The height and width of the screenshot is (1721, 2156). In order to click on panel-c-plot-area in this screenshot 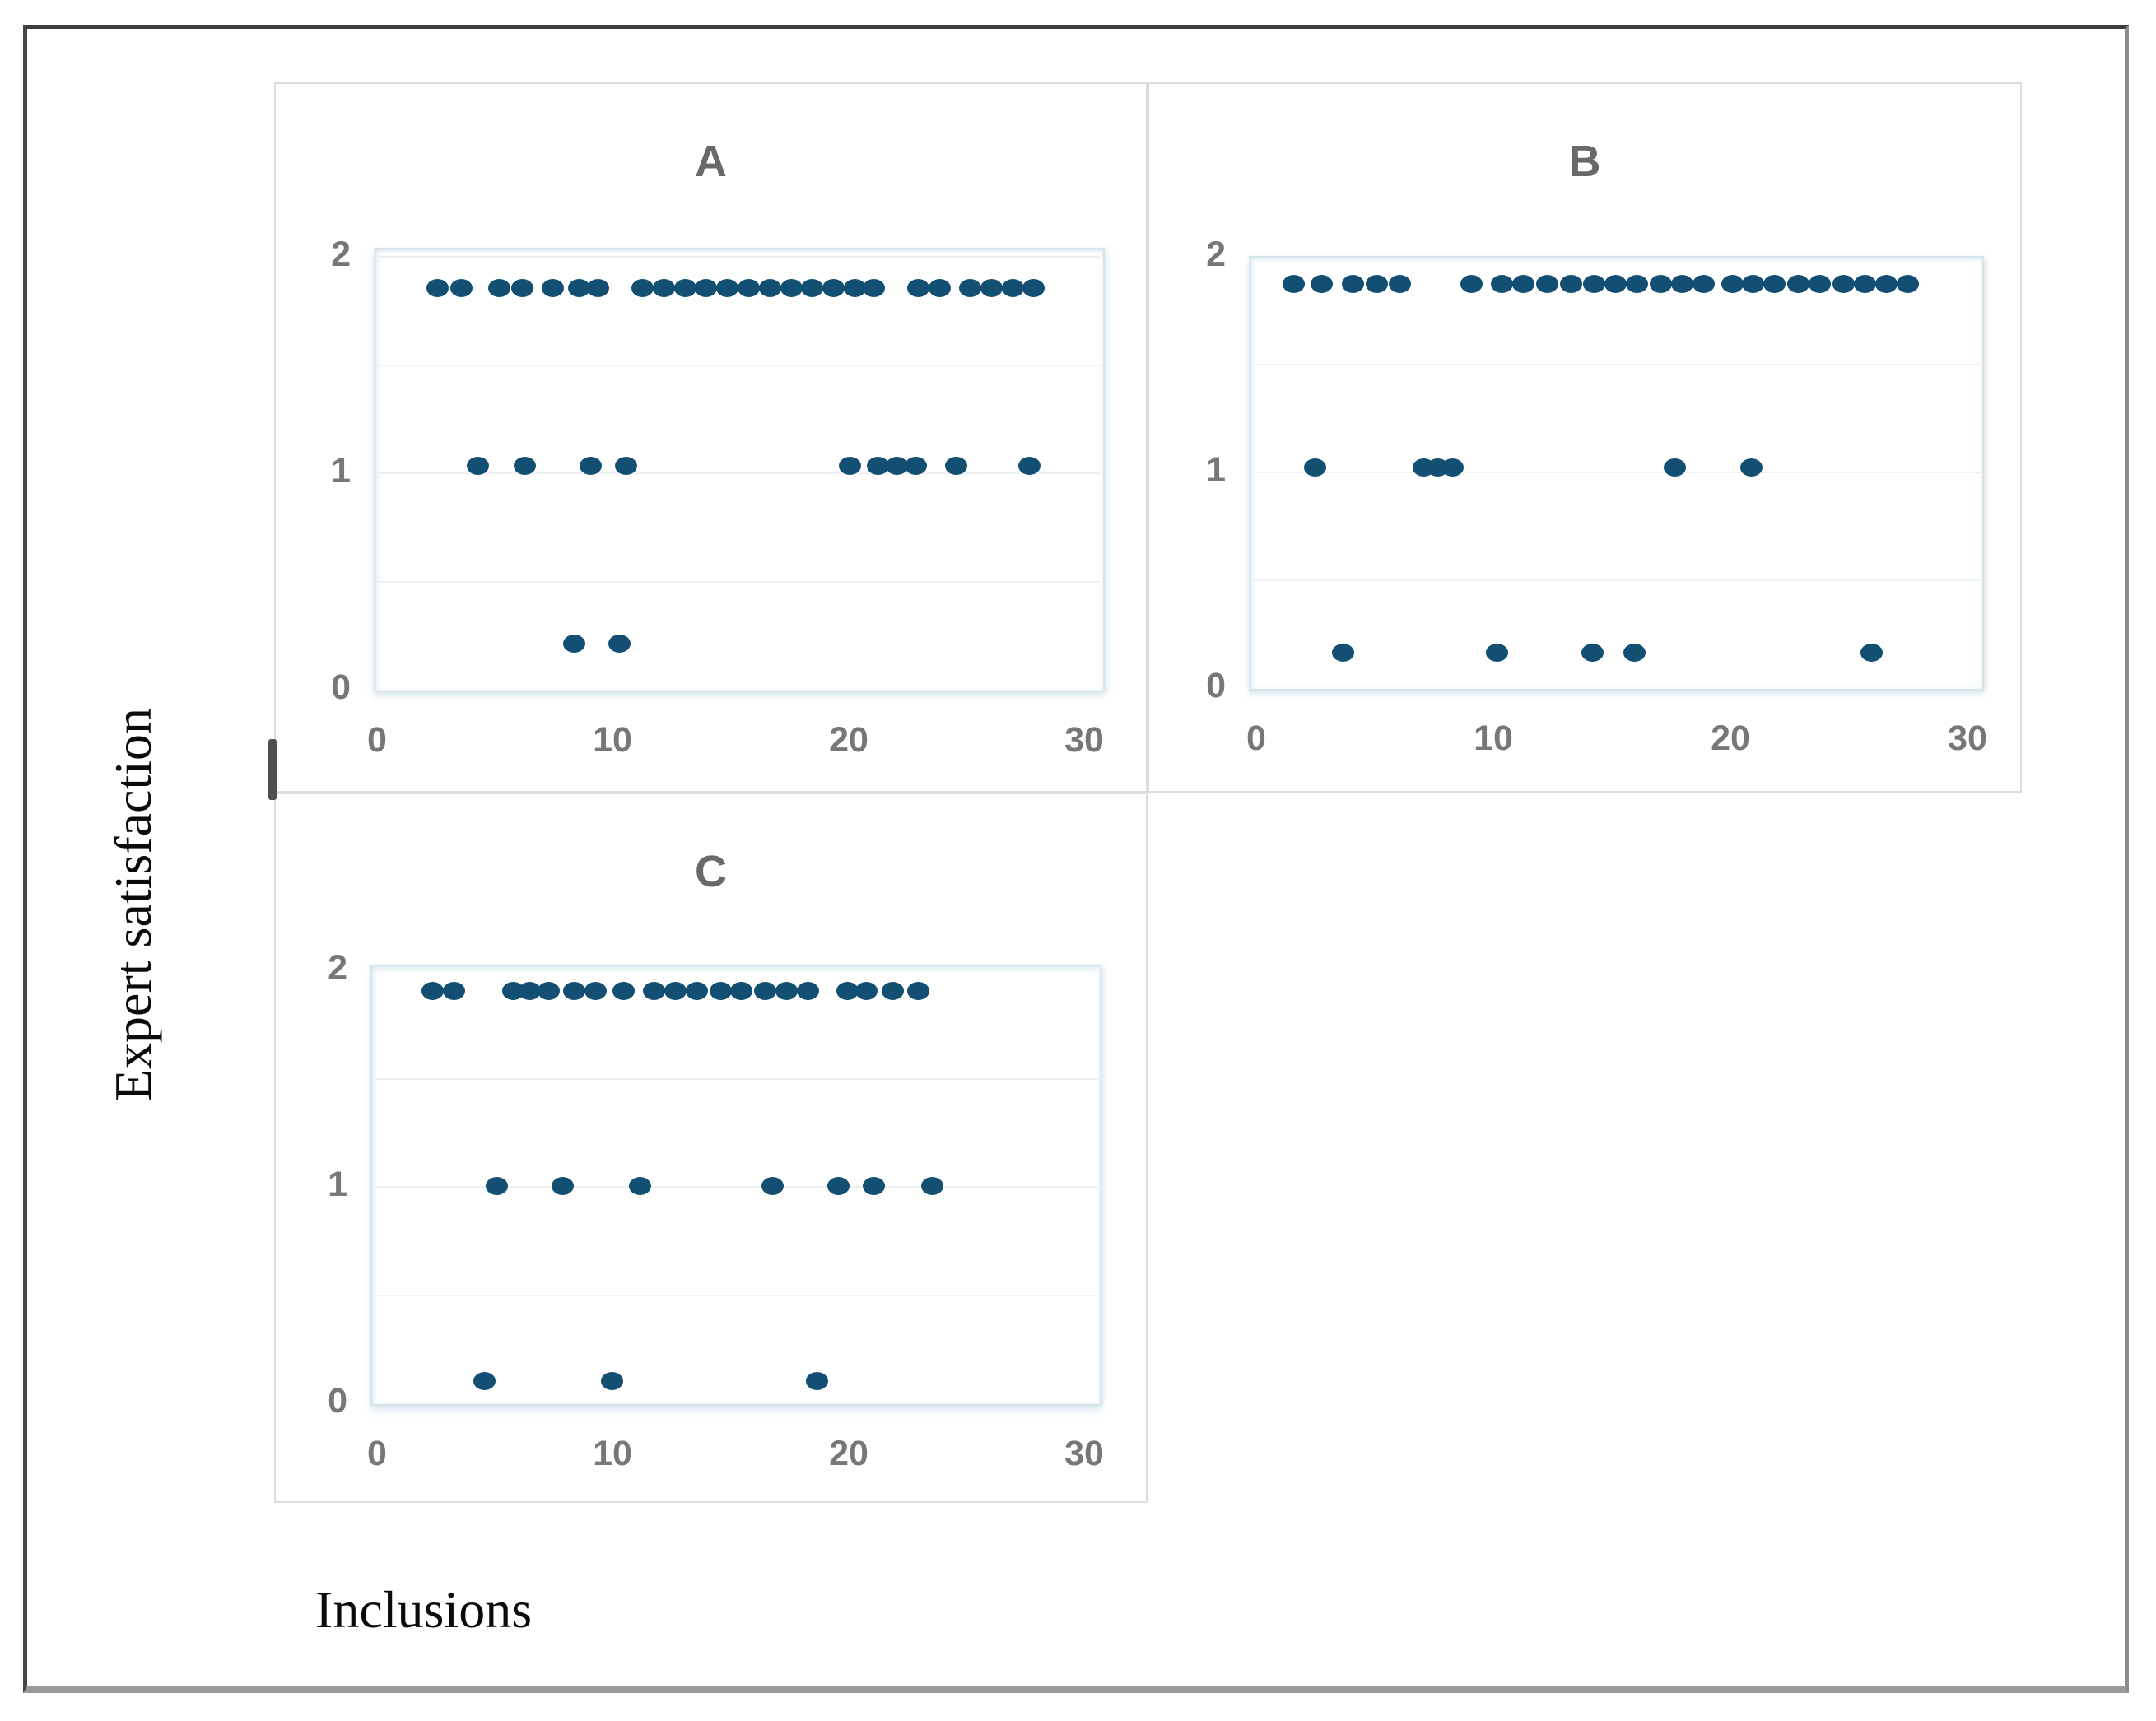, I will do `click(735, 1185)`.